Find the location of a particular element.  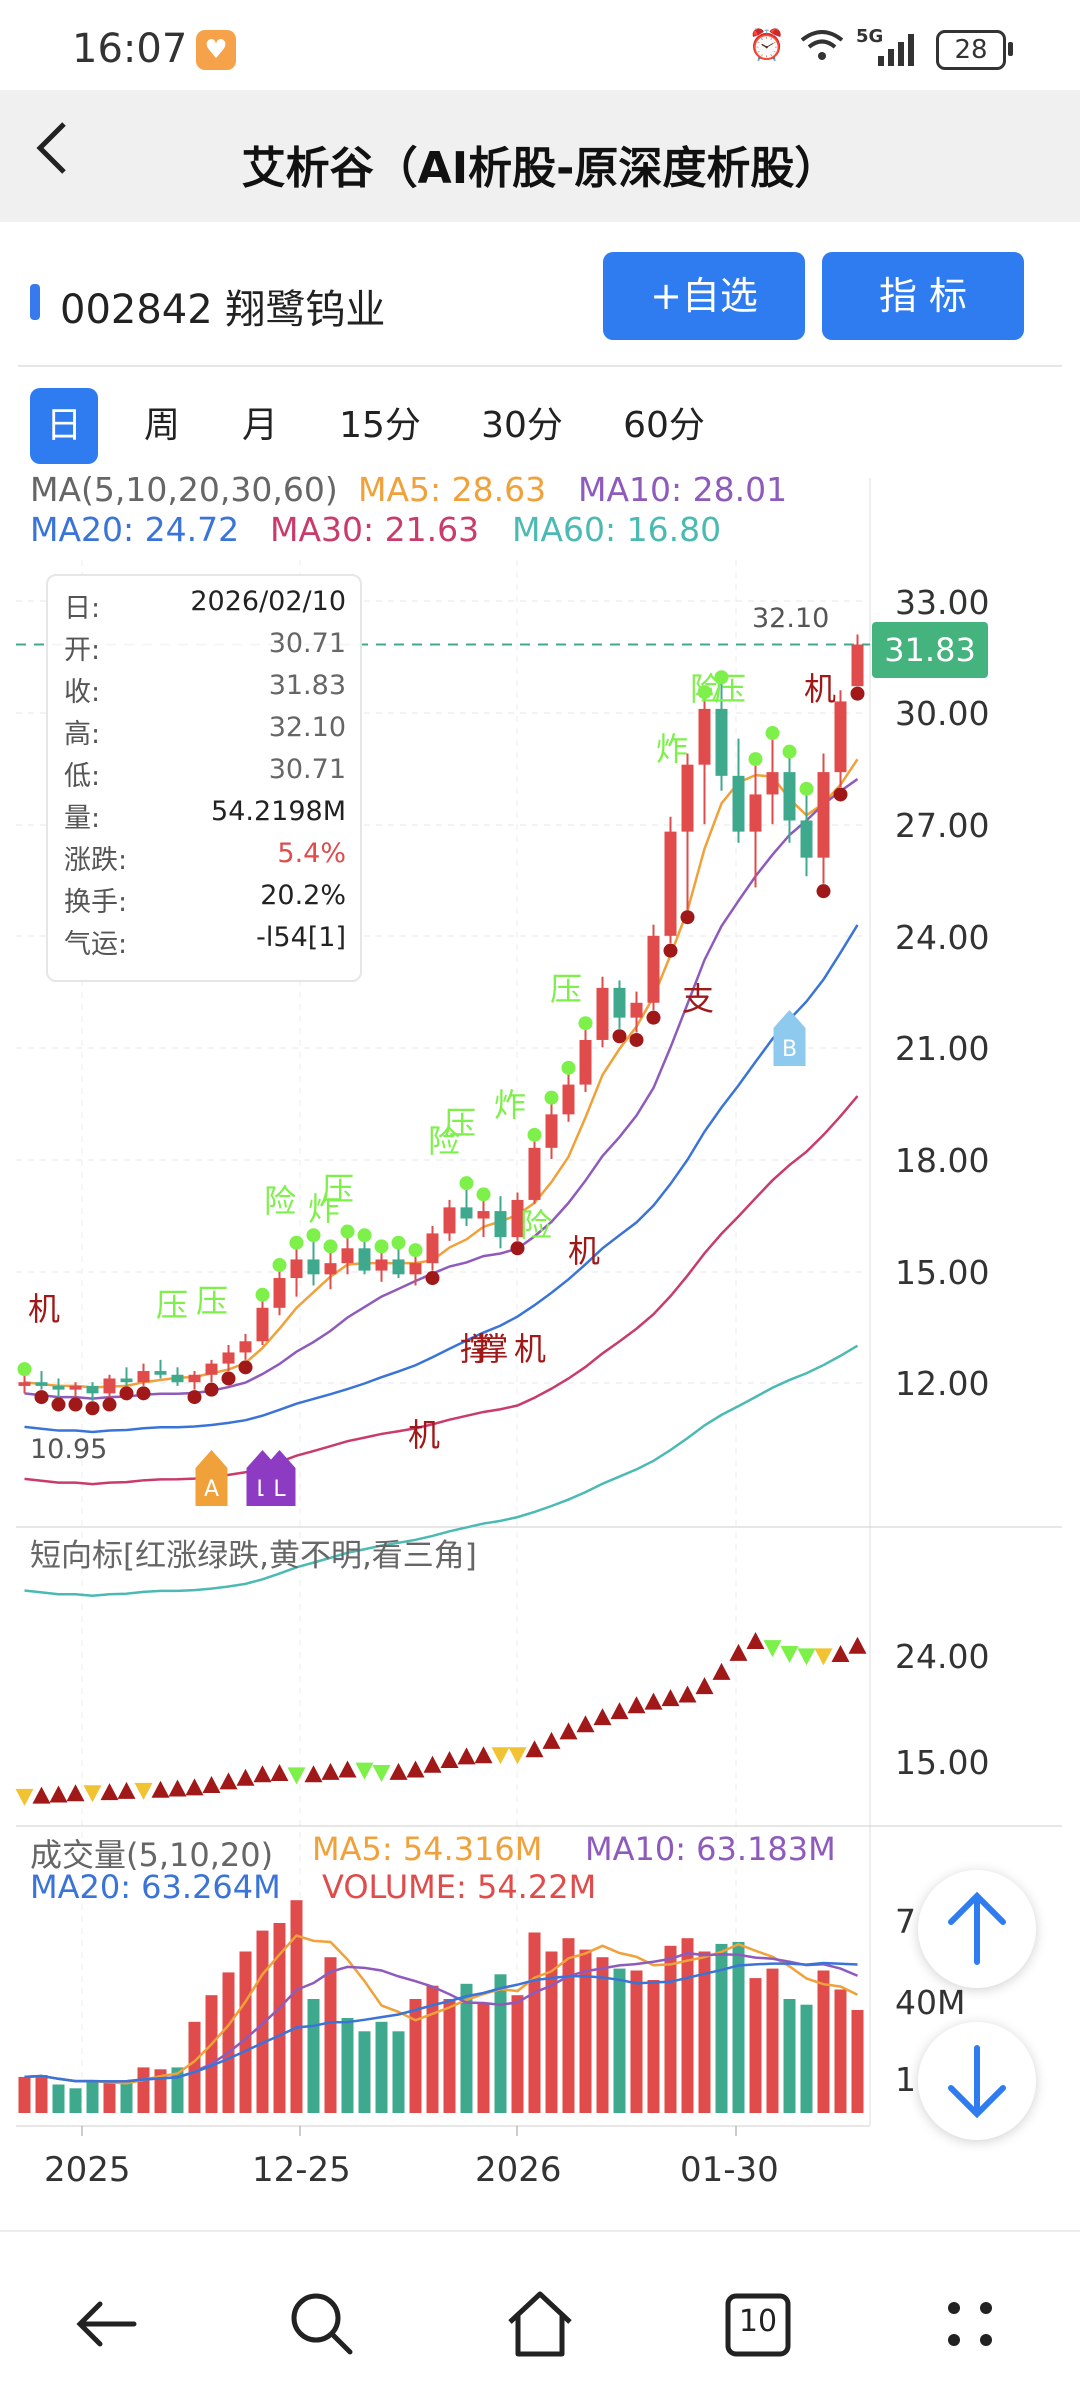

vol-ma20-line is located at coordinates (441, 2022).